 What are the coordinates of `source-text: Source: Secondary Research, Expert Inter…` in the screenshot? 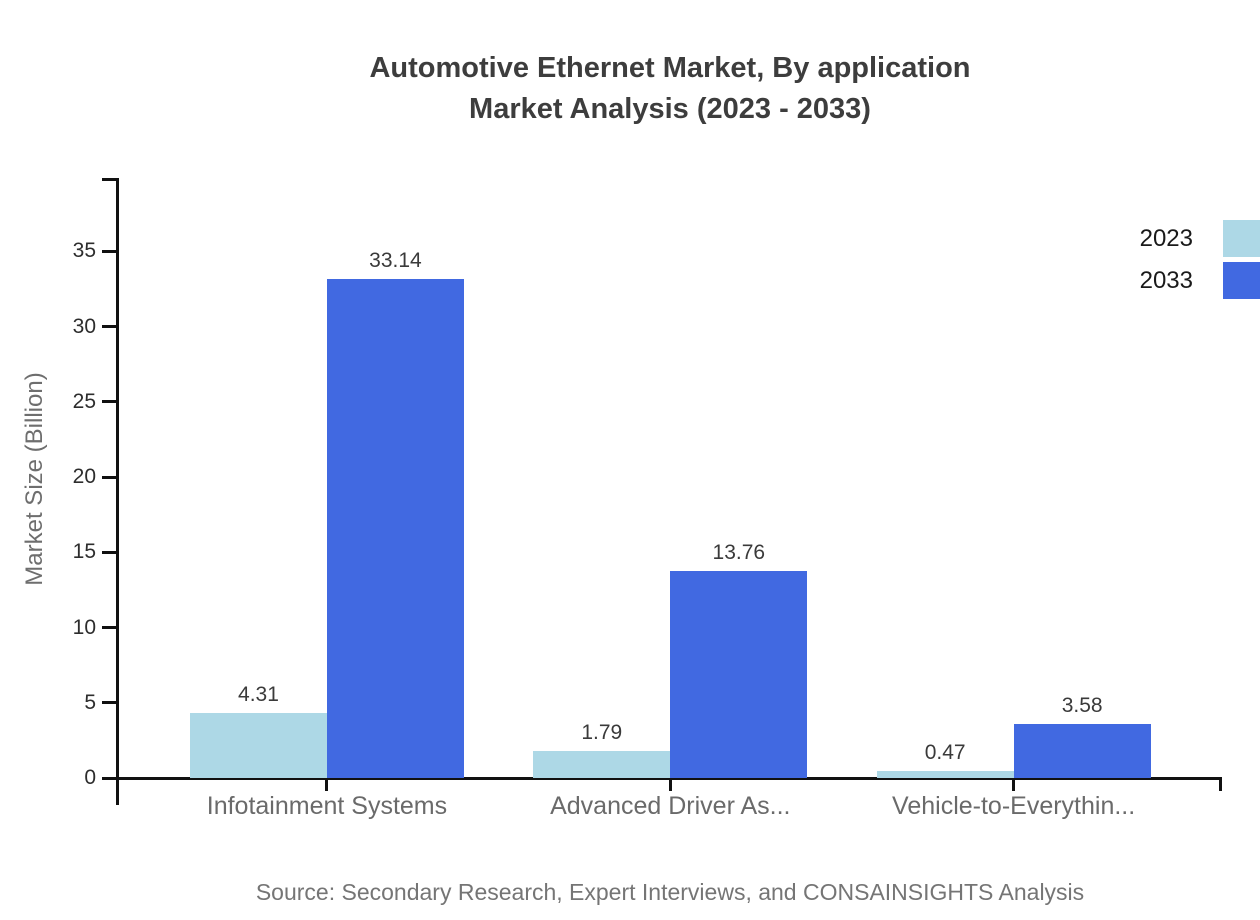 It's located at (670, 892).